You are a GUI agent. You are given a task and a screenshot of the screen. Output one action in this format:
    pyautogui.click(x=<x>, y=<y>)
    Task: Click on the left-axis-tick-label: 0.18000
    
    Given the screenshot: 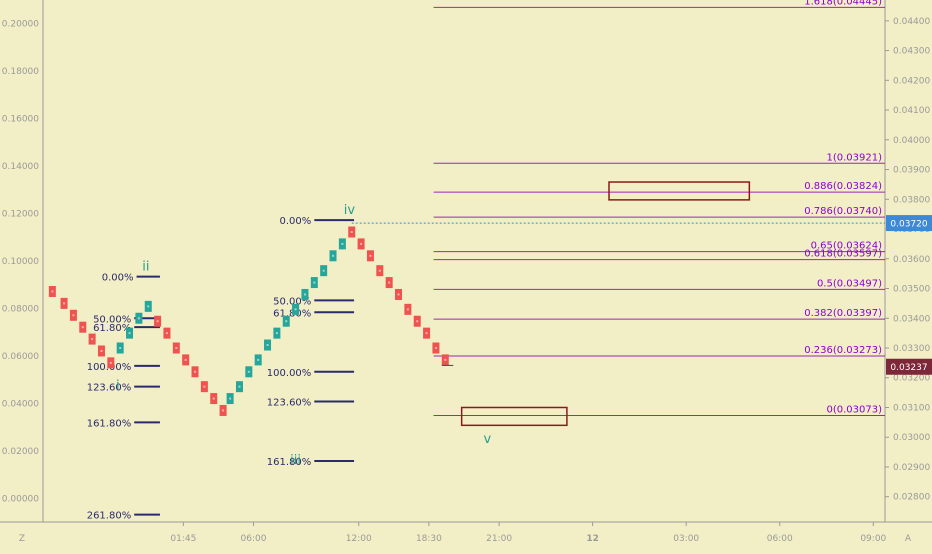 What is the action you would take?
    pyautogui.click(x=20, y=72)
    